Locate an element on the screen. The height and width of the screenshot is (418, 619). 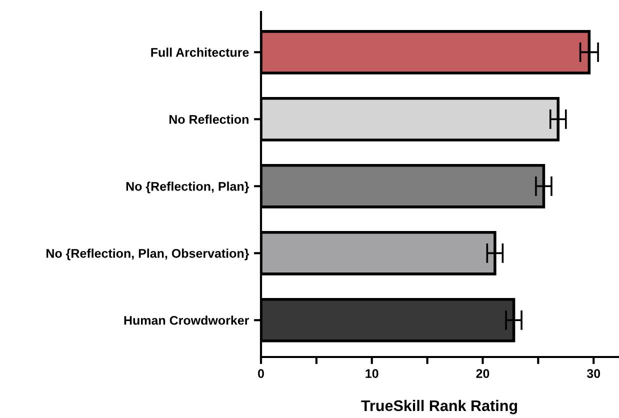
y-tick-label: No {Reflection, Plan, Observation} is located at coordinates (148, 254).